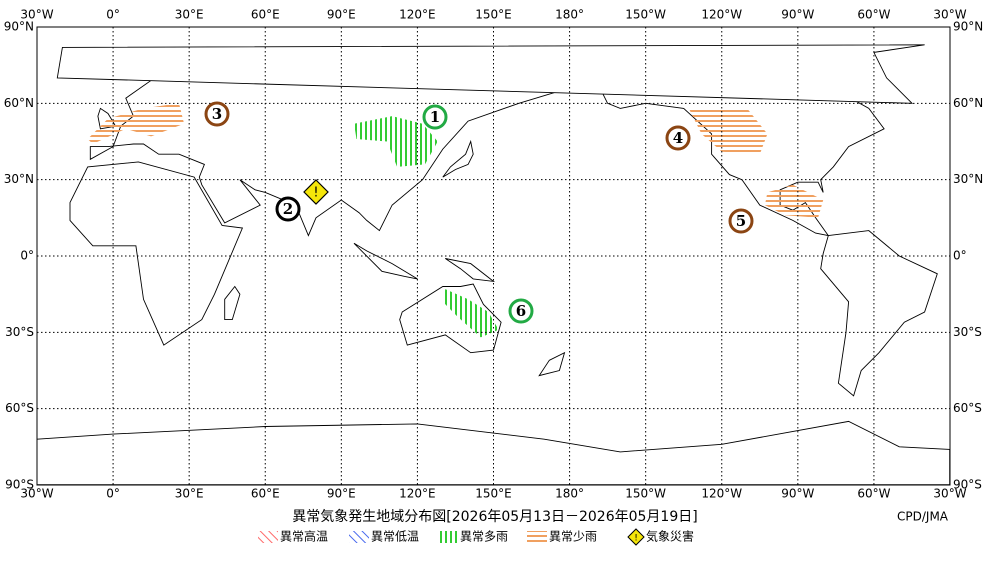  What do you see at coordinates (670, 536) in the screenshot?
I see `legend-label: 気象災害` at bounding box center [670, 536].